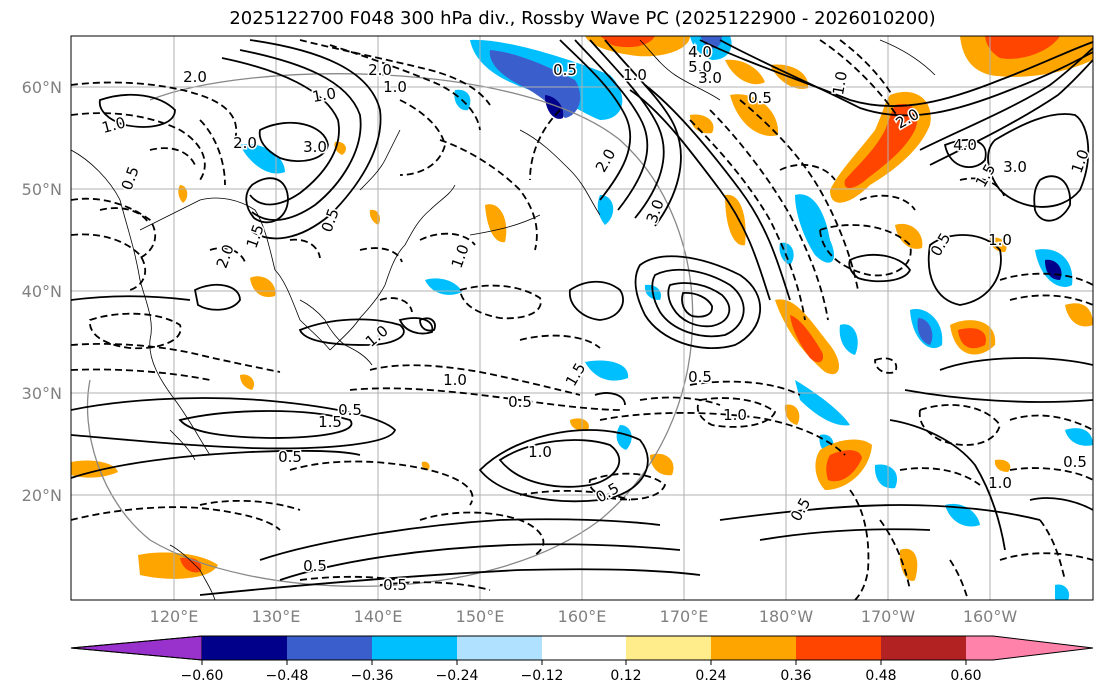 The width and height of the screenshot is (1105, 692). I want to click on colorbar-outline, so click(582, 648).